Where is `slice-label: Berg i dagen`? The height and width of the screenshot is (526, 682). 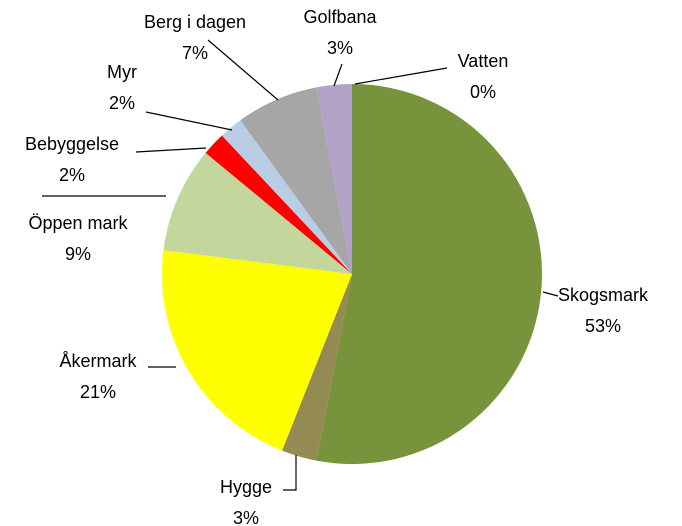 slice-label: Berg i dagen is located at coordinates (195, 22).